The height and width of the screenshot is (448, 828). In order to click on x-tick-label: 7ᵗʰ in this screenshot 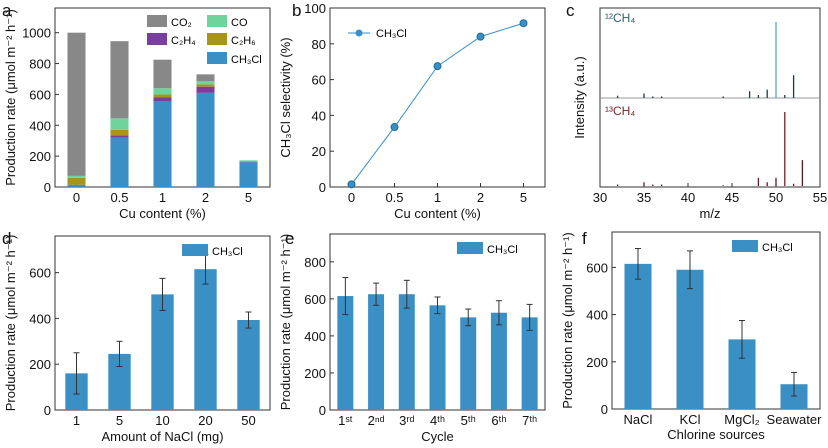, I will do `click(529, 420)`.